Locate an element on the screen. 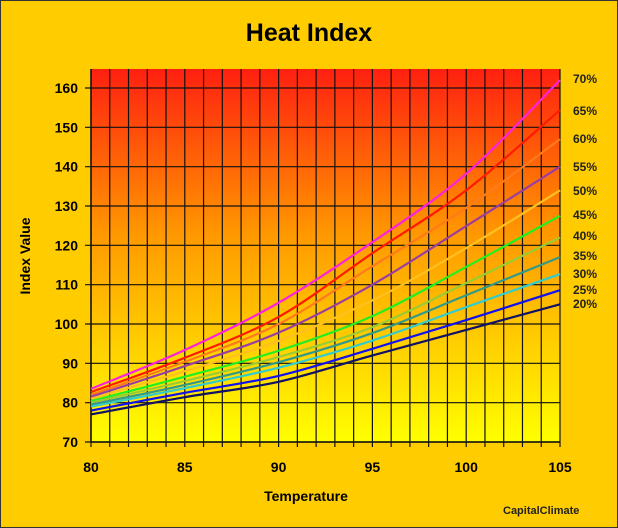  legend-label-55pct: 55% is located at coordinates (585, 167).